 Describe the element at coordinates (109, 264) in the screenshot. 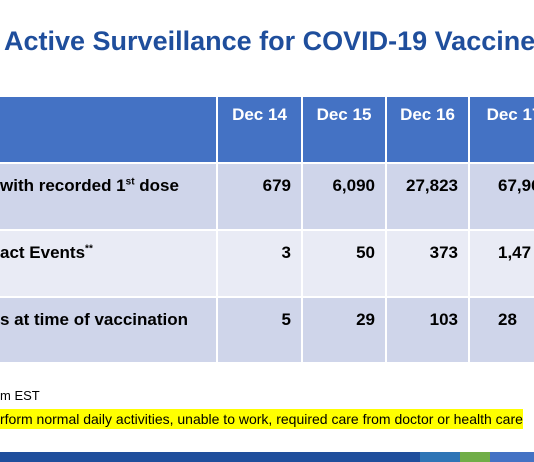

I see `row-label: act Events**` at that location.